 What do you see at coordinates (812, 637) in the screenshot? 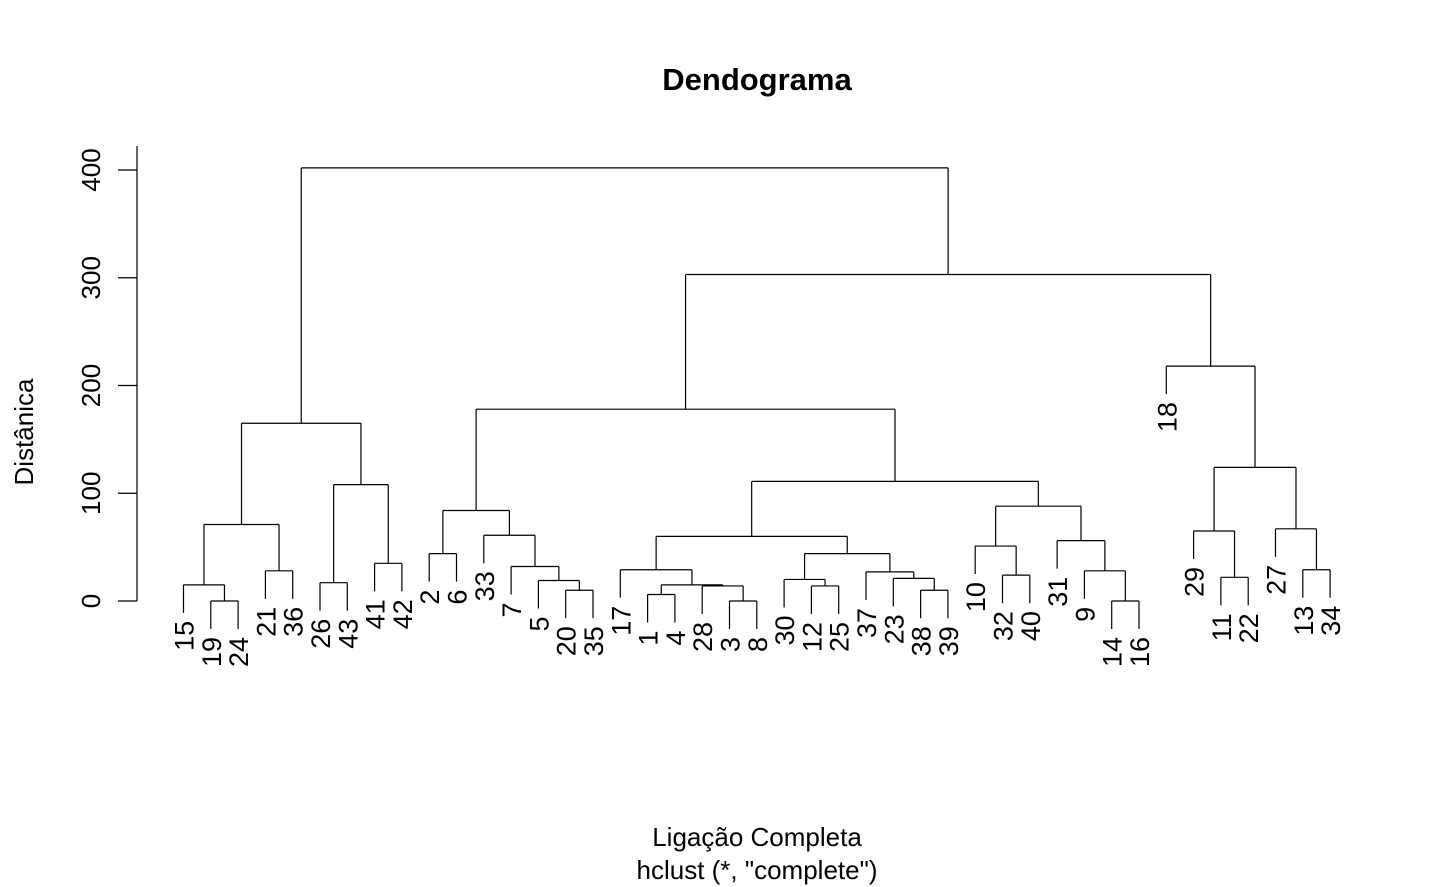
I see `leaf-label-12: 12` at bounding box center [812, 637].